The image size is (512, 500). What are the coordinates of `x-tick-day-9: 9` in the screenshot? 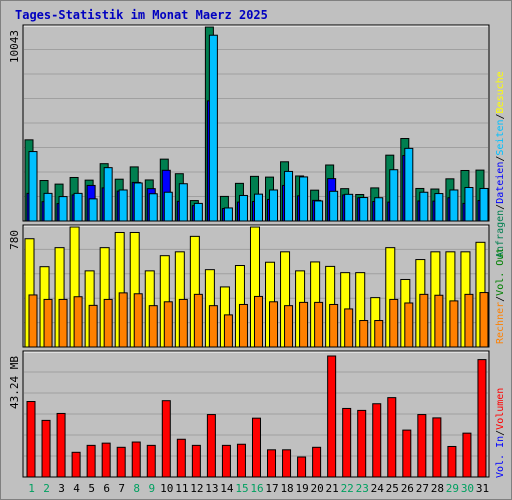 It's located at (151, 488).